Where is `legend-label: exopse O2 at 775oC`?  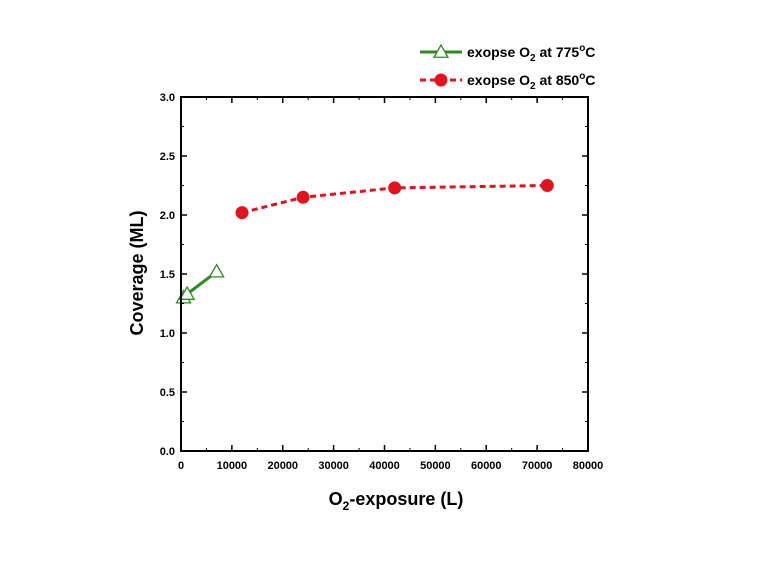
legend-label: exopse O2 at 775oC is located at coordinates (531, 53).